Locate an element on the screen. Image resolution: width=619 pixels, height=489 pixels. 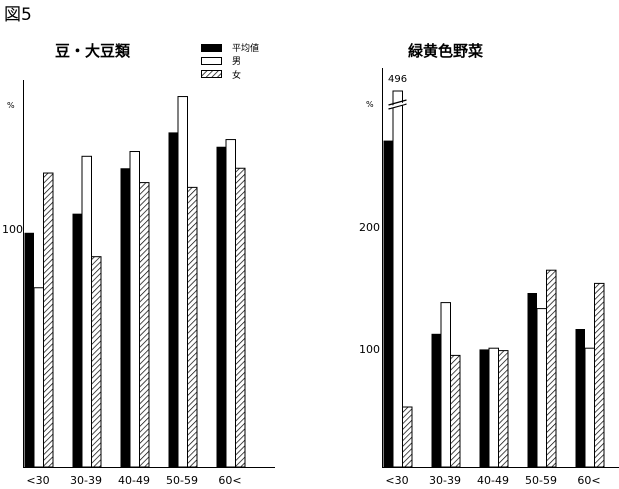
legend-label-female: 女 is located at coordinates (236, 75).